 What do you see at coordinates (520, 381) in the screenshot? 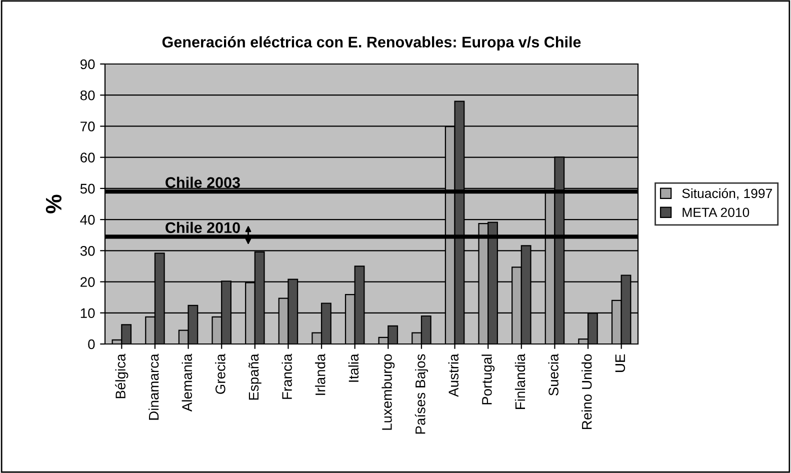
I see `x-tick-label: Finlandia` at bounding box center [520, 381].